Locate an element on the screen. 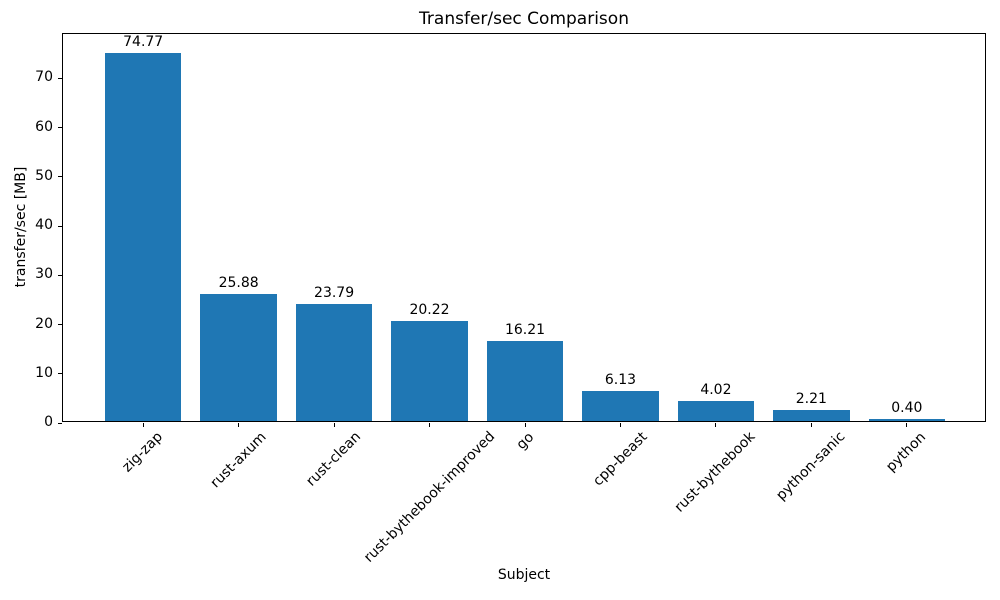 This screenshot has height=600, width=1000. bar-value-label: 4.02 is located at coordinates (716, 390).